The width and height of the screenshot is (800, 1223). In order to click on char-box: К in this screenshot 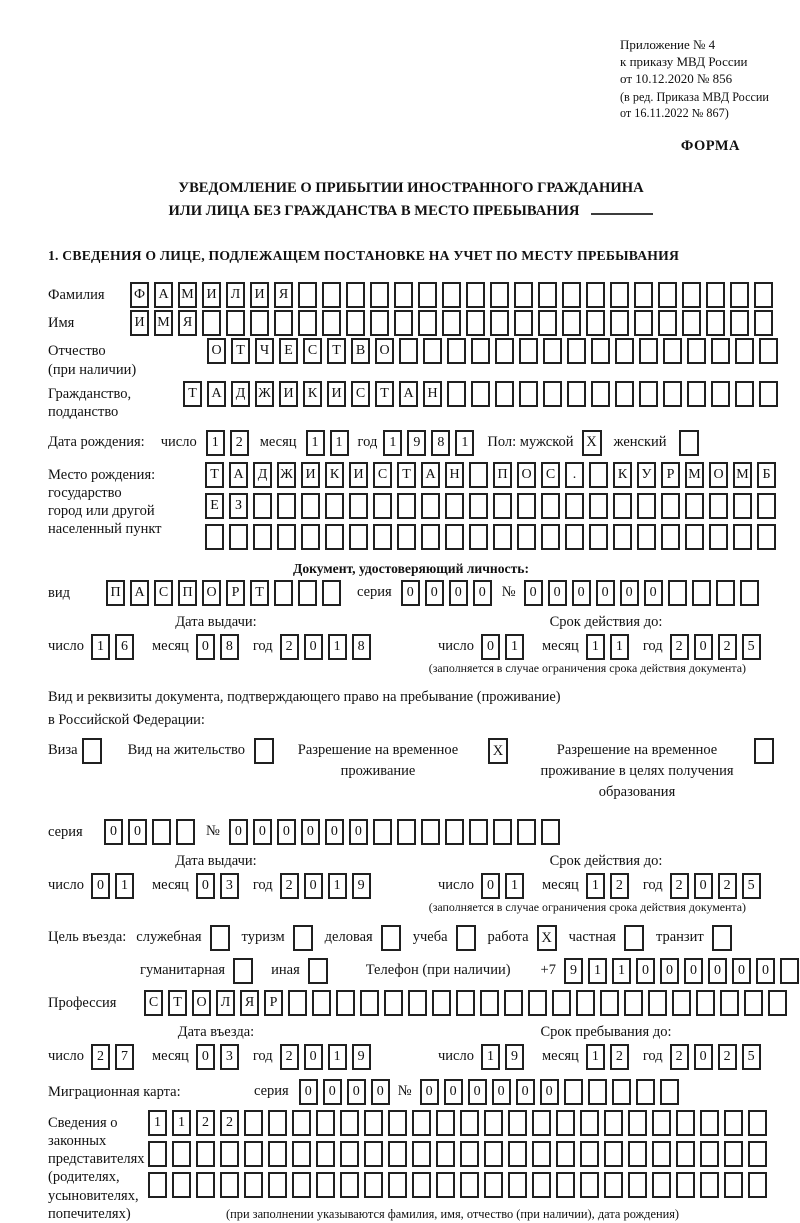, I will do `click(622, 474)`.